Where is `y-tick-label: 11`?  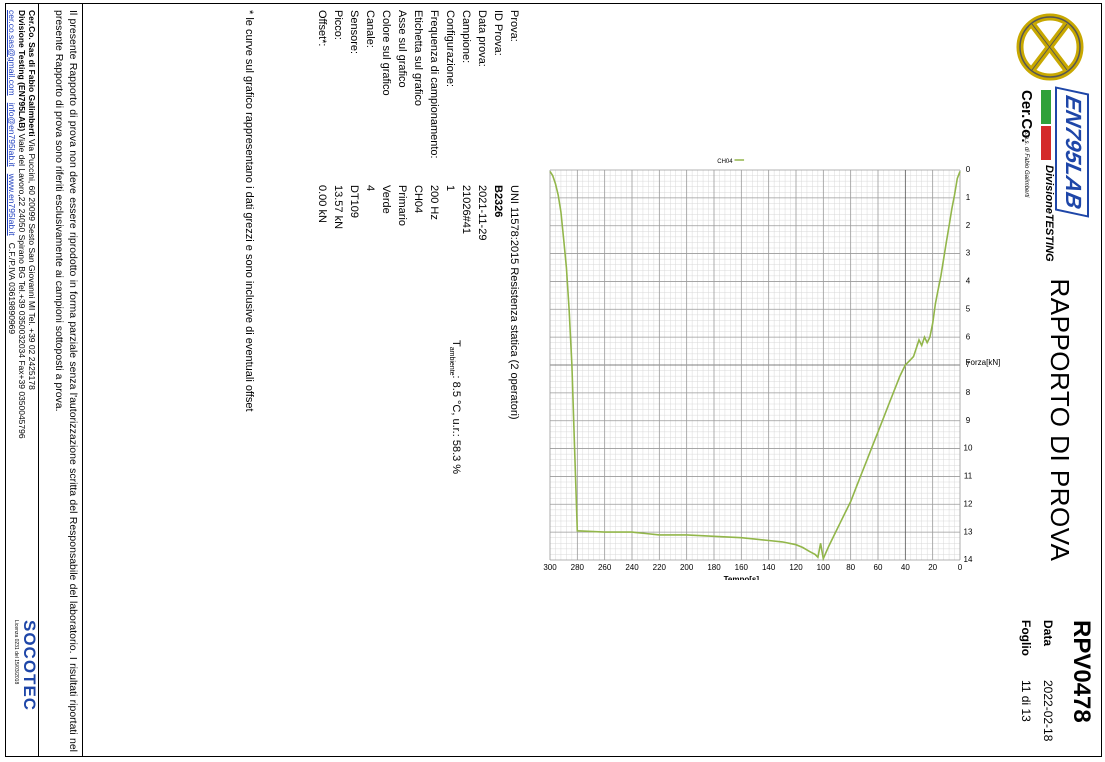 y-tick-label: 11 is located at coordinates (968, 476).